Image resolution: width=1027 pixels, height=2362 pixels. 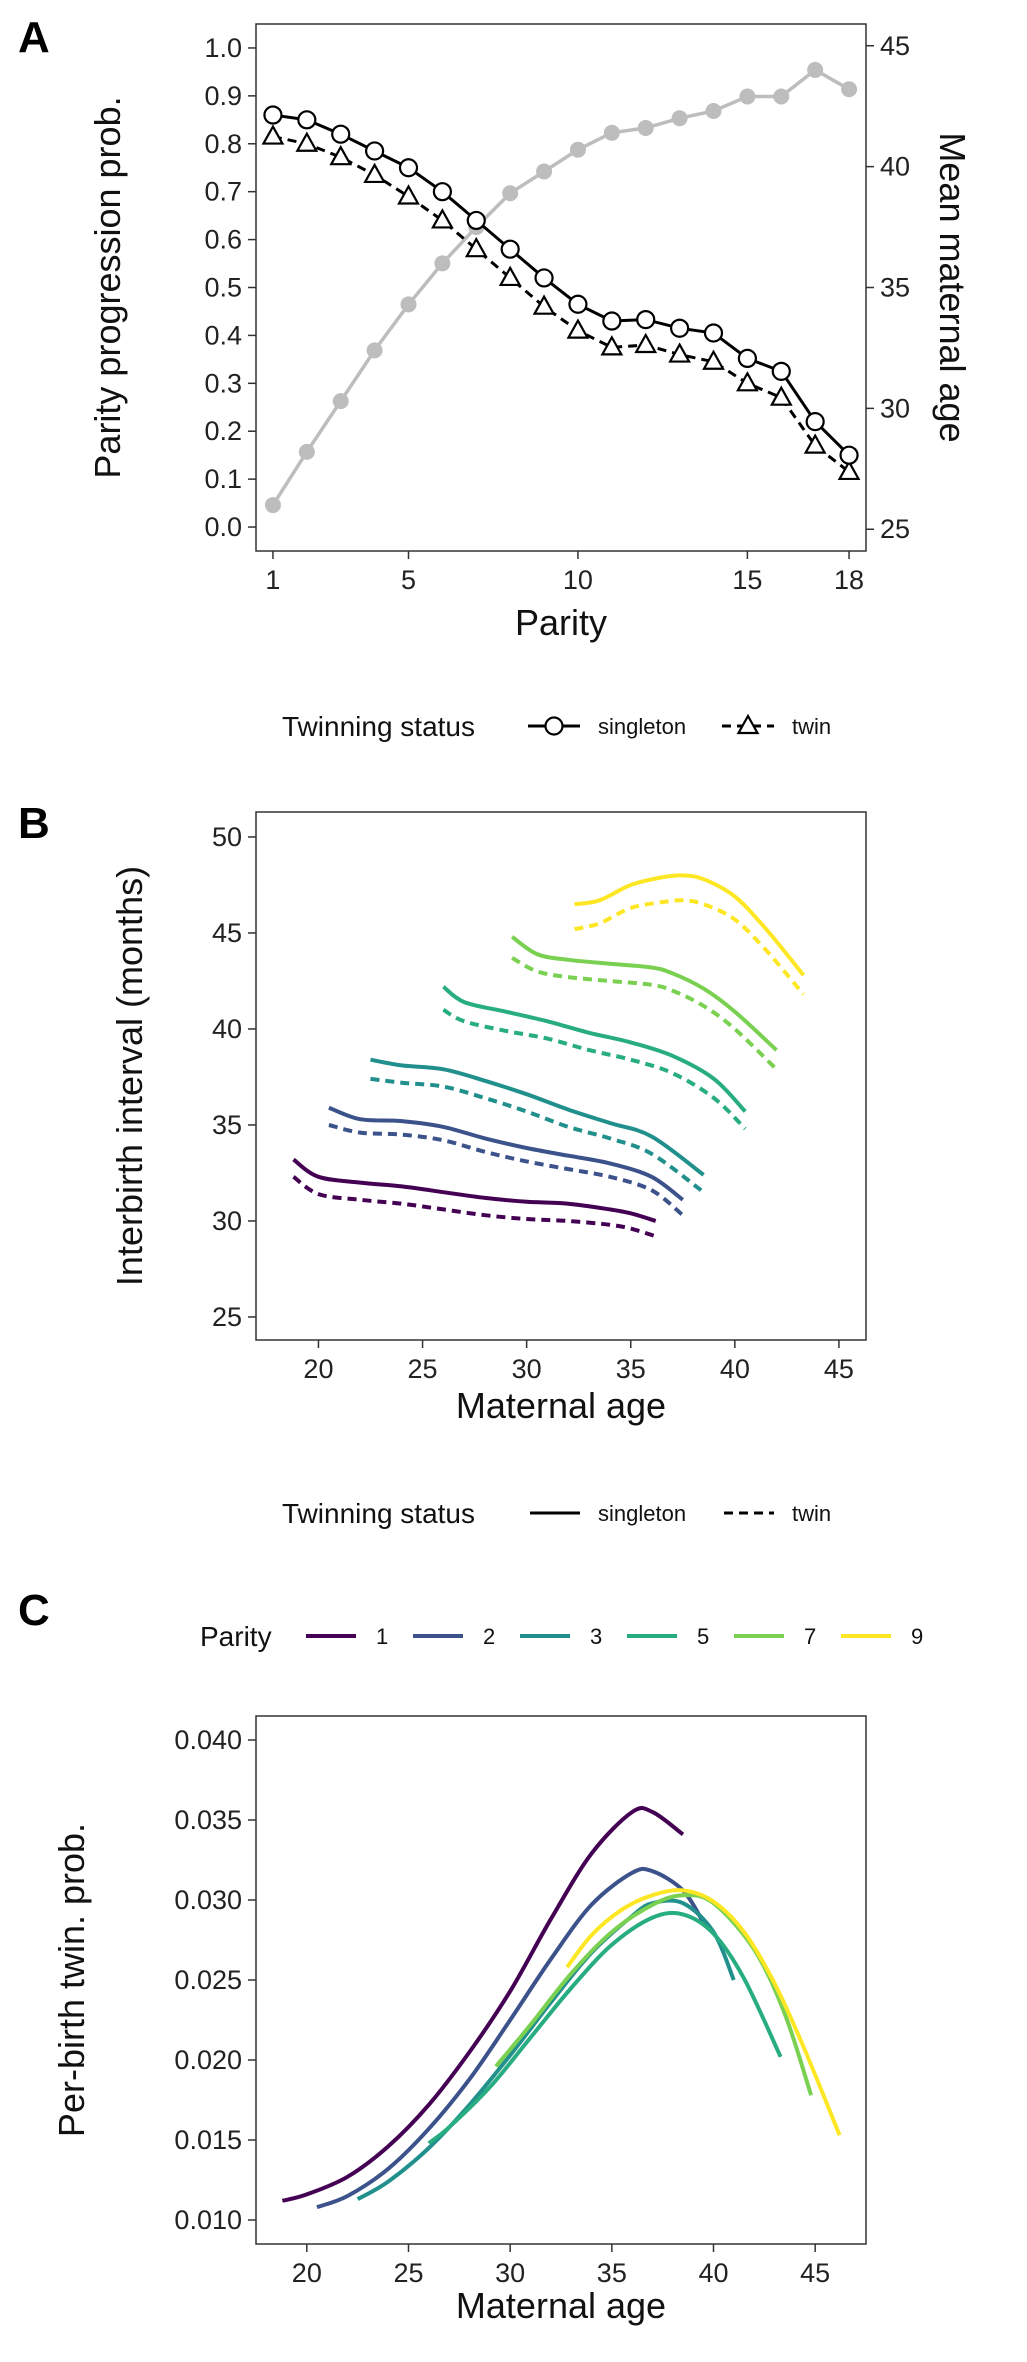 What do you see at coordinates (223, 240) in the screenshot?
I see `y-tick-label: 0.6` at bounding box center [223, 240].